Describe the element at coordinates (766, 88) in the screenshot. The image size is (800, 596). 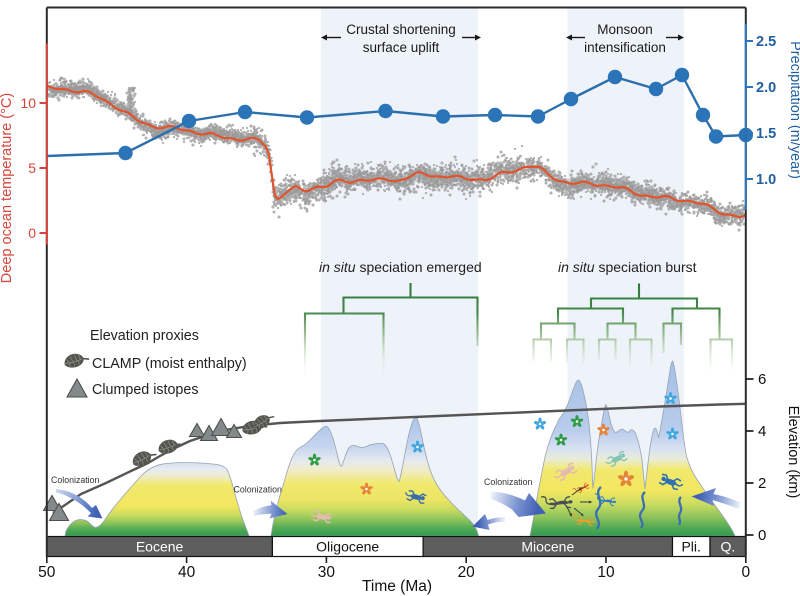
I see `svg-text: 2.0` at that location.